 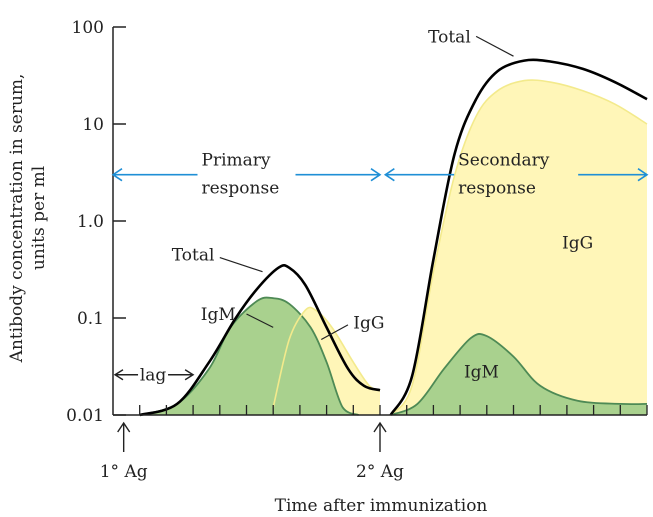 What do you see at coordinates (90, 319) in the screenshot?
I see `y-tick-label: 0.1` at bounding box center [90, 319].